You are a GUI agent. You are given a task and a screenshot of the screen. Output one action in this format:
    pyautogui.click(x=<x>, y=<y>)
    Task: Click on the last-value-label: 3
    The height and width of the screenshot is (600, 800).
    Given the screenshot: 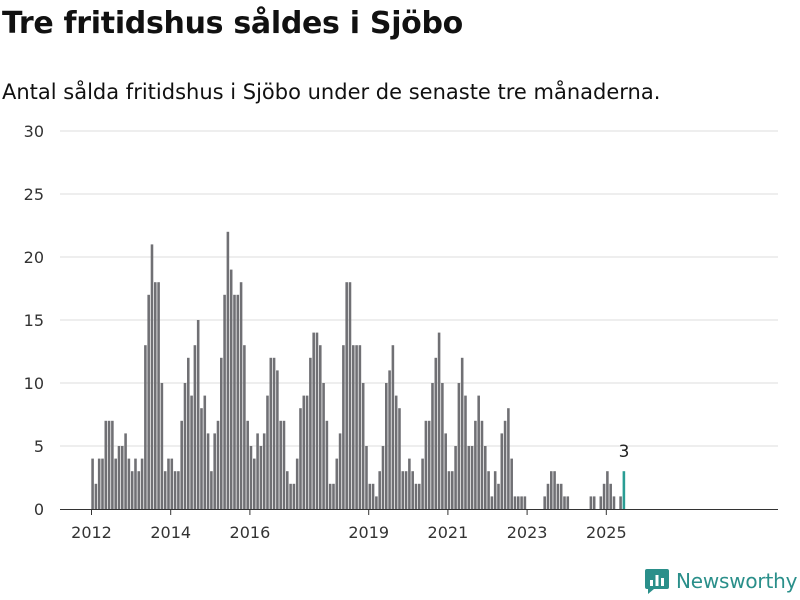 What is the action you would take?
    pyautogui.click(x=624, y=452)
    